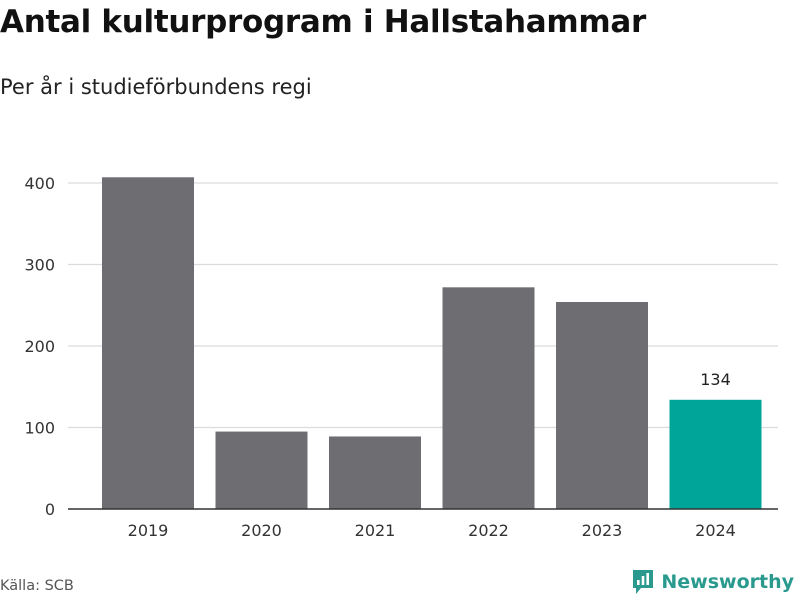  I want to click on x-tick-label: 2022, so click(488, 530).